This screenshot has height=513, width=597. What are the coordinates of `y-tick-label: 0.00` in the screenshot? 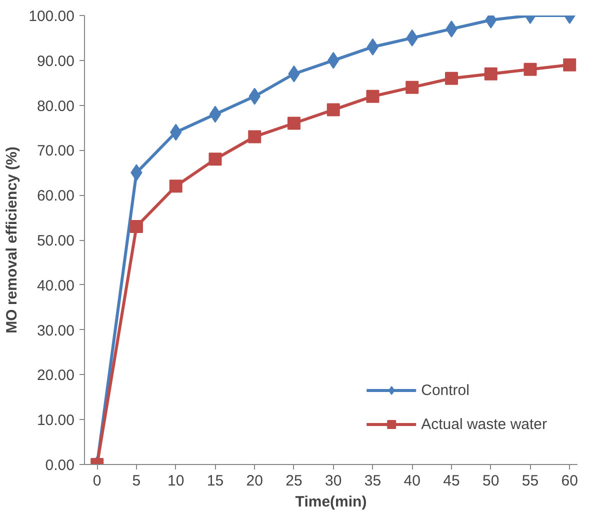 It's located at (60, 465).